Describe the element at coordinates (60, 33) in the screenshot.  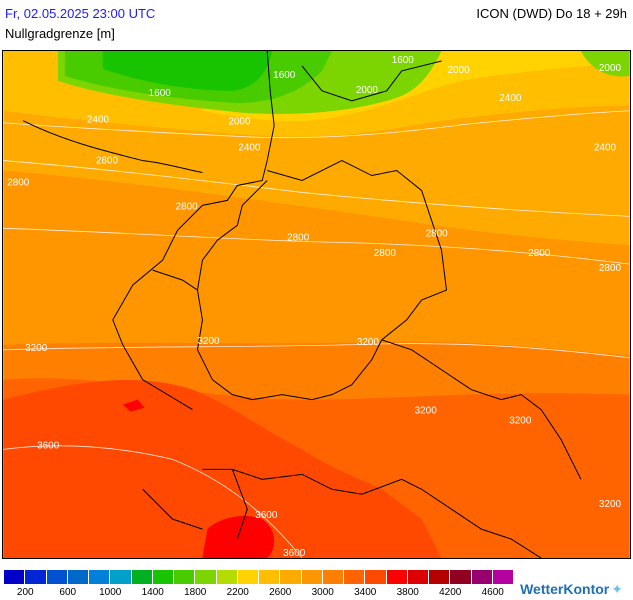
I see `parameter-title: Nullgradgrenze [m]` at that location.